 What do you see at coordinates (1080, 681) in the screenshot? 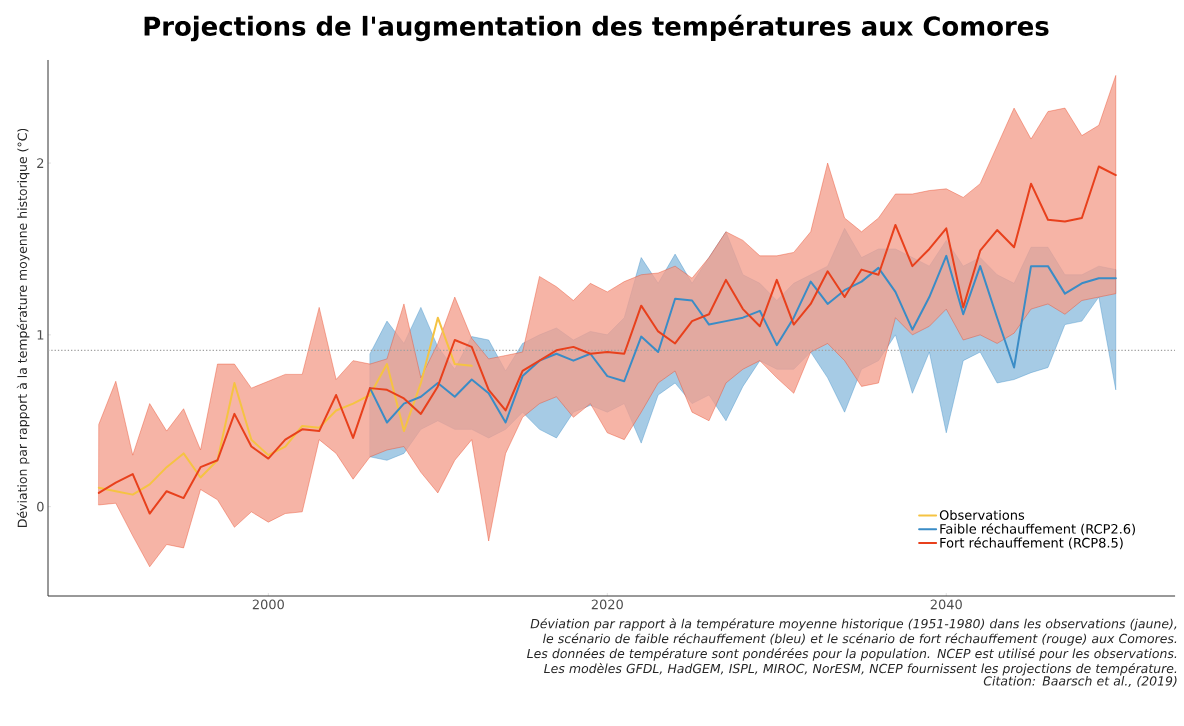
I see `text: Citation: Baarsch et al., (2019)` at bounding box center [1080, 681].